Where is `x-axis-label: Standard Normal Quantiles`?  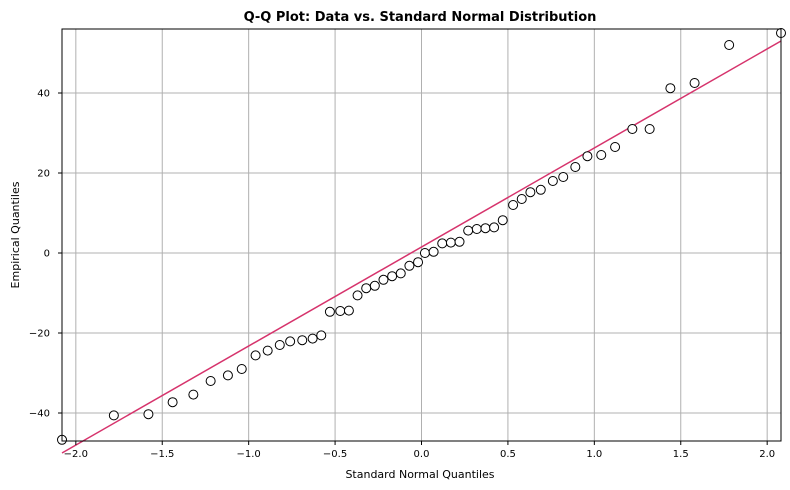 x-axis-label: Standard Normal Quantiles is located at coordinates (419, 474).